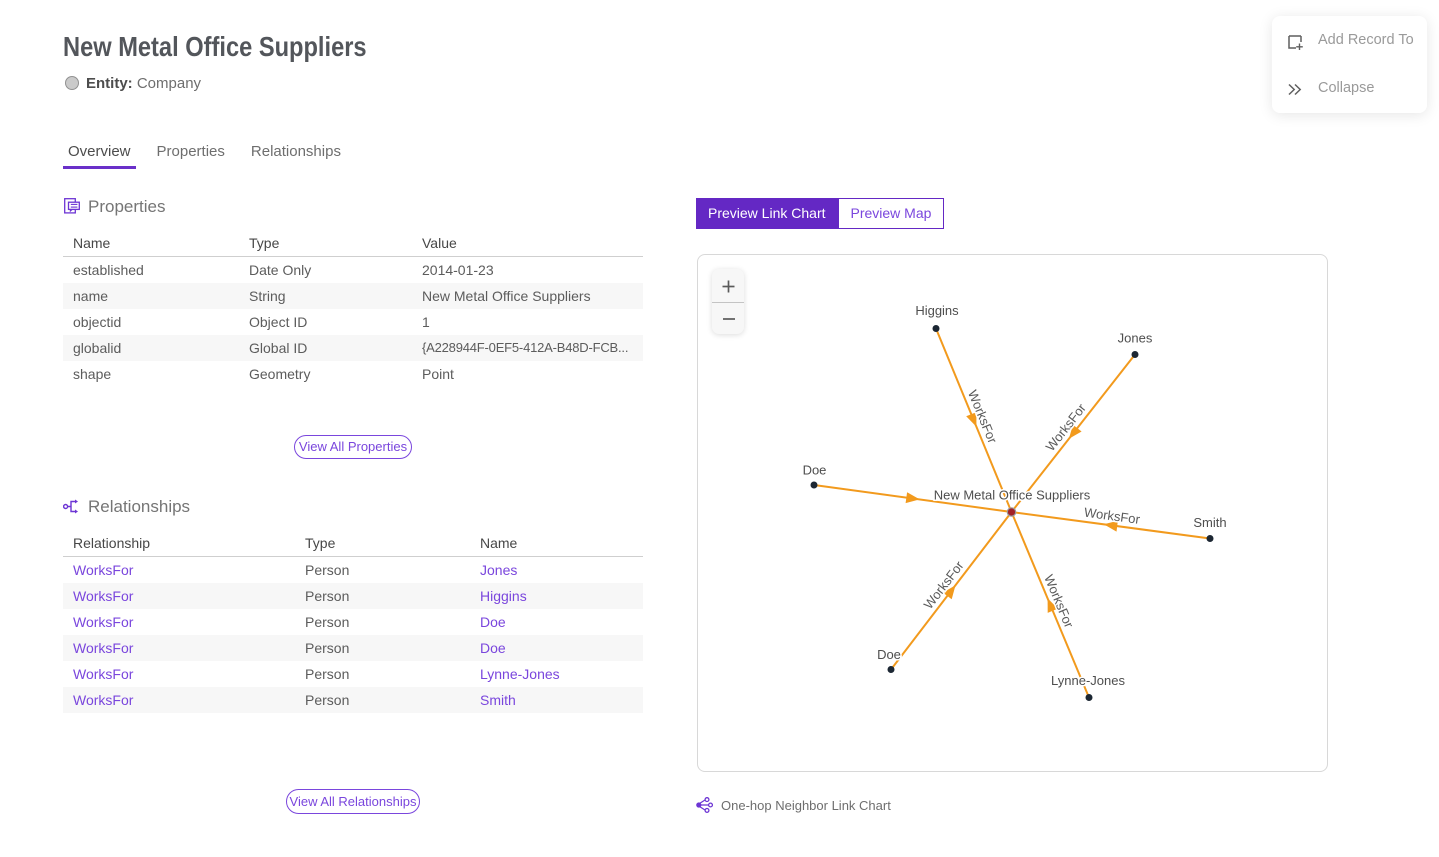 The width and height of the screenshot is (1439, 857). I want to click on svg-text: Jones, so click(1135, 338).